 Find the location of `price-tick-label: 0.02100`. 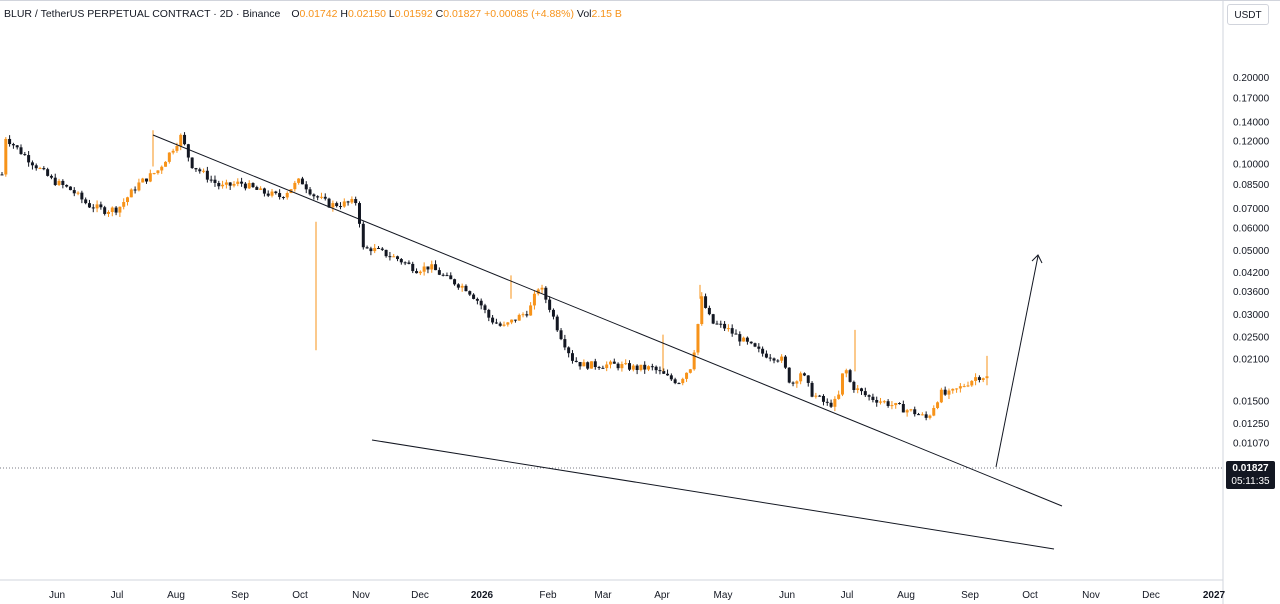

price-tick-label: 0.02100 is located at coordinates (1251, 359).